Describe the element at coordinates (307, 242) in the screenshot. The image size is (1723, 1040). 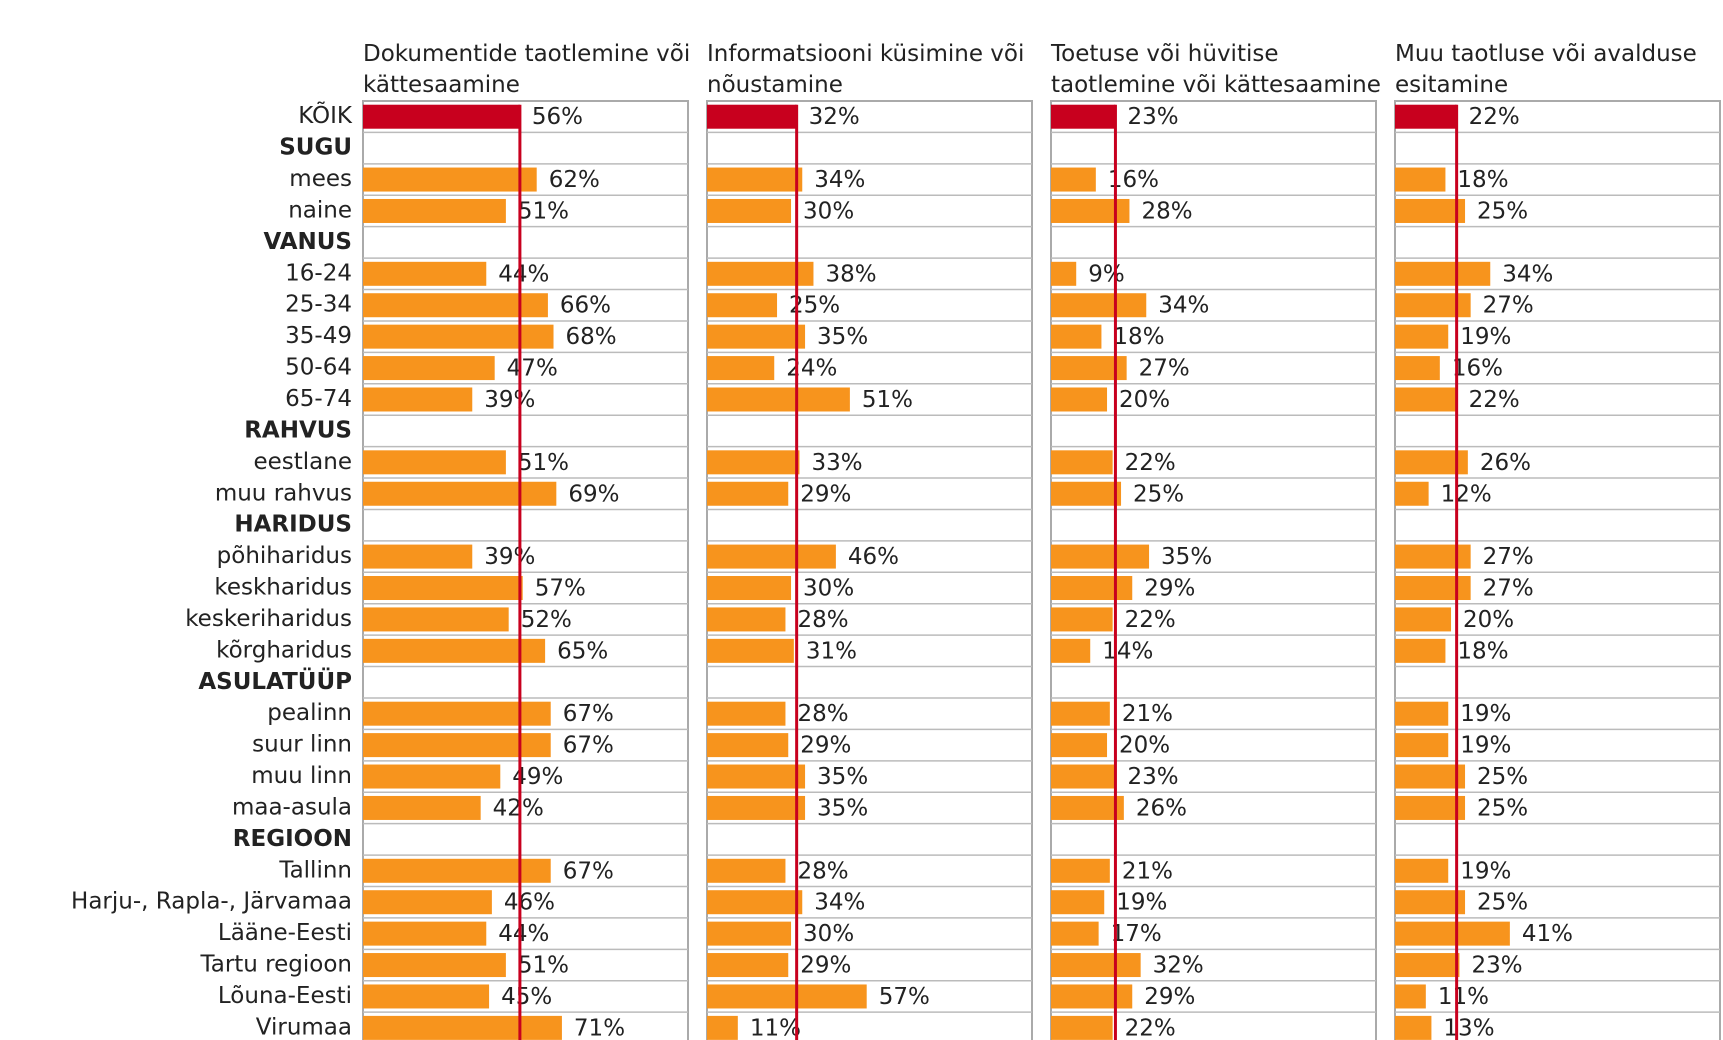
I see `group-header: VANUS` at that location.